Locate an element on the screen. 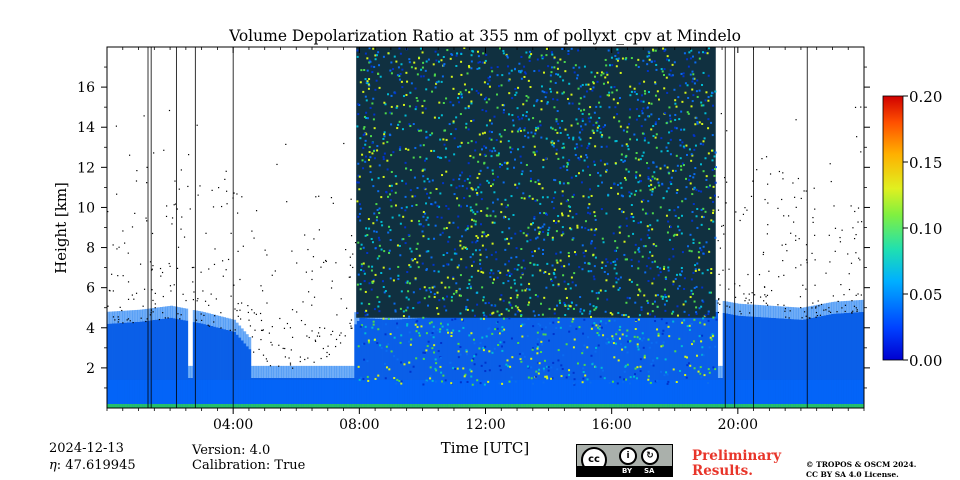 This screenshot has height=480, width=960. cc-license-badge: cc i ↻ BY SA is located at coordinates (624, 460).